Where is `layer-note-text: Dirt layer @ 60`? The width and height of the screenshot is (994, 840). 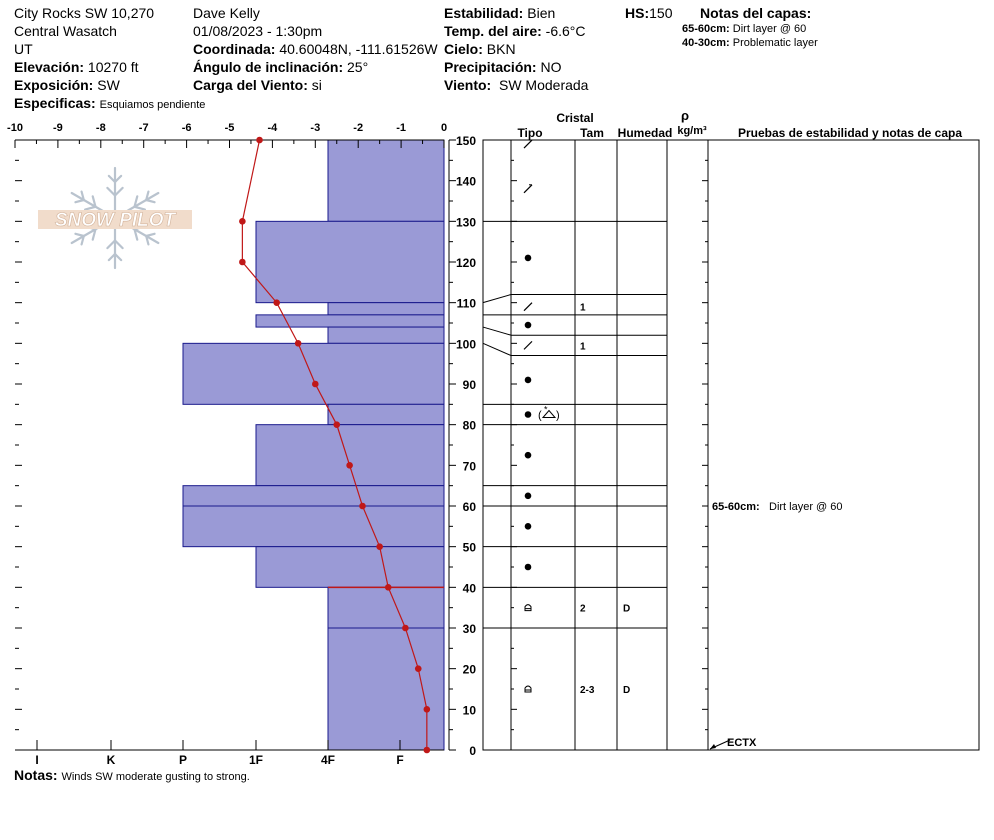 layer-note-text: Dirt layer @ 60 is located at coordinates (806, 507).